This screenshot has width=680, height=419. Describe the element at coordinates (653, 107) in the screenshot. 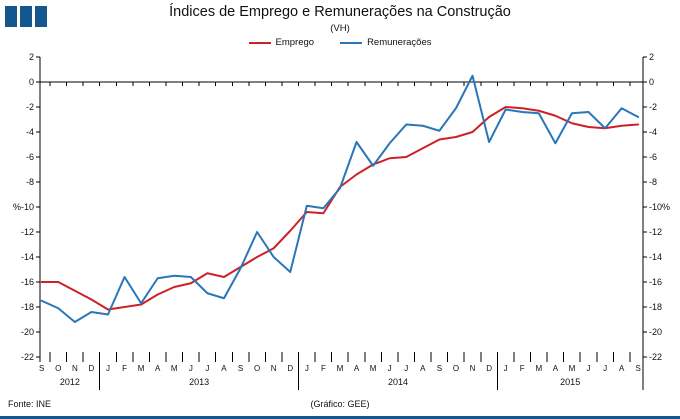

I see `y-tick-label-right: -2` at that location.